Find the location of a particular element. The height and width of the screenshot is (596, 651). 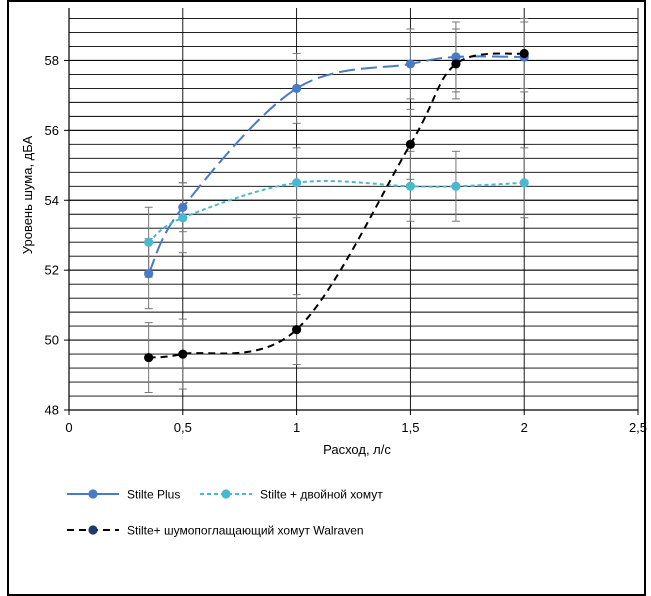

legend-label: Stilte + двойной хомут is located at coordinates (321, 495).